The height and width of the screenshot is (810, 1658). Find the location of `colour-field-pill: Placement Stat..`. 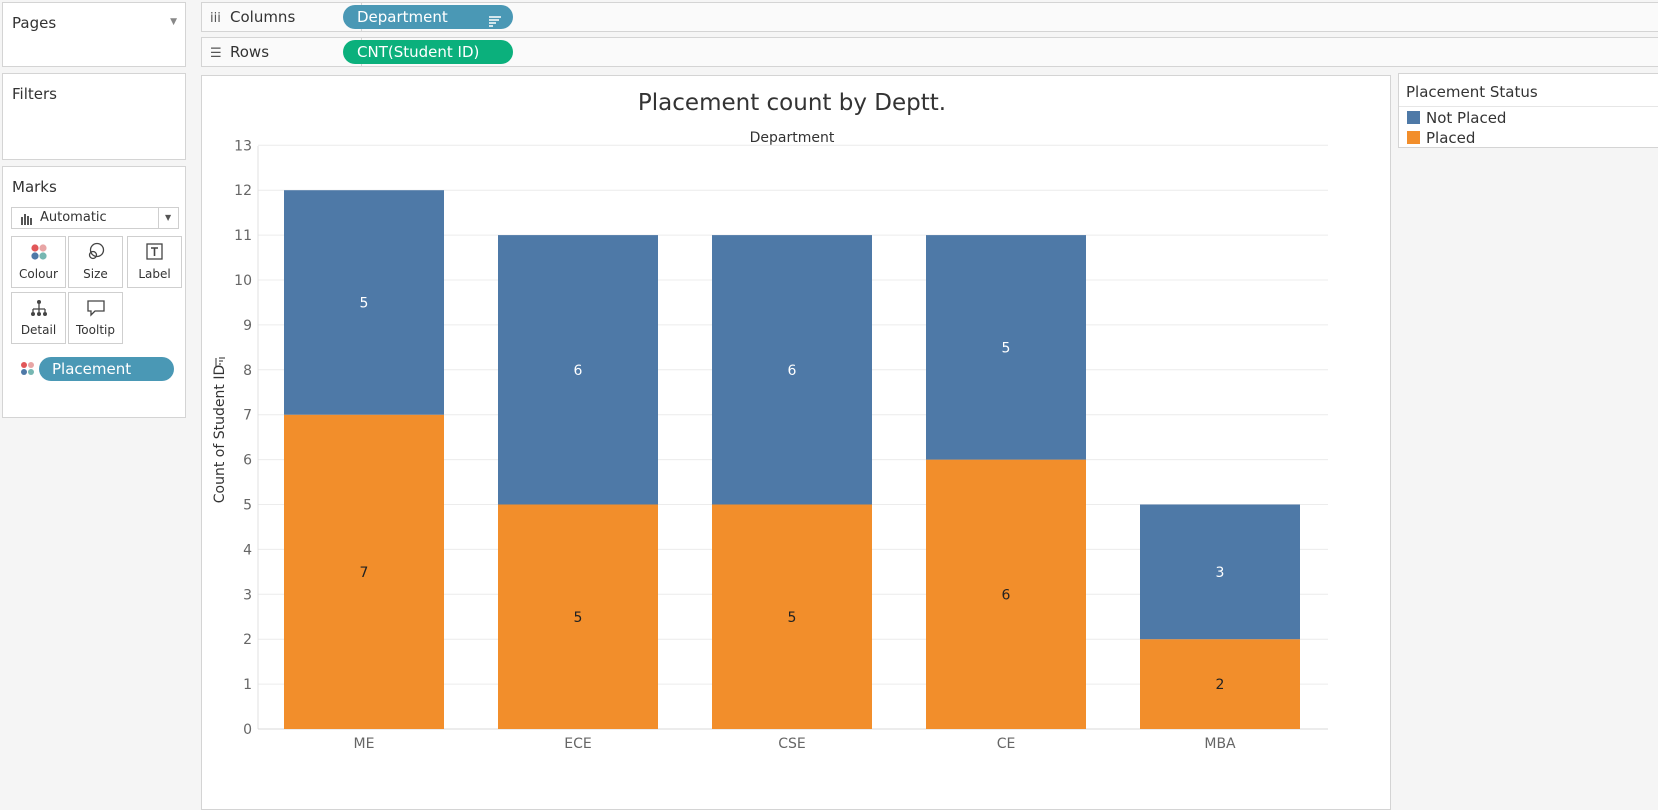

colour-field-pill: Placement Stat.. is located at coordinates (106, 379).